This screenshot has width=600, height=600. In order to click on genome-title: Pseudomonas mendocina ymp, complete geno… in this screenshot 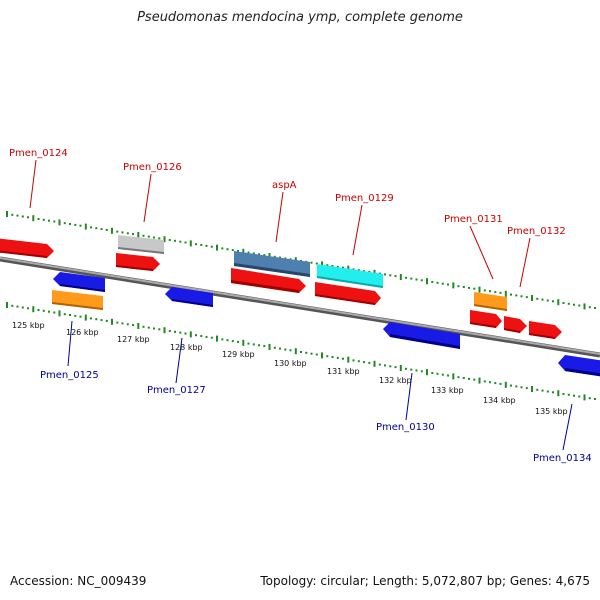, I will do `click(300, 17)`.